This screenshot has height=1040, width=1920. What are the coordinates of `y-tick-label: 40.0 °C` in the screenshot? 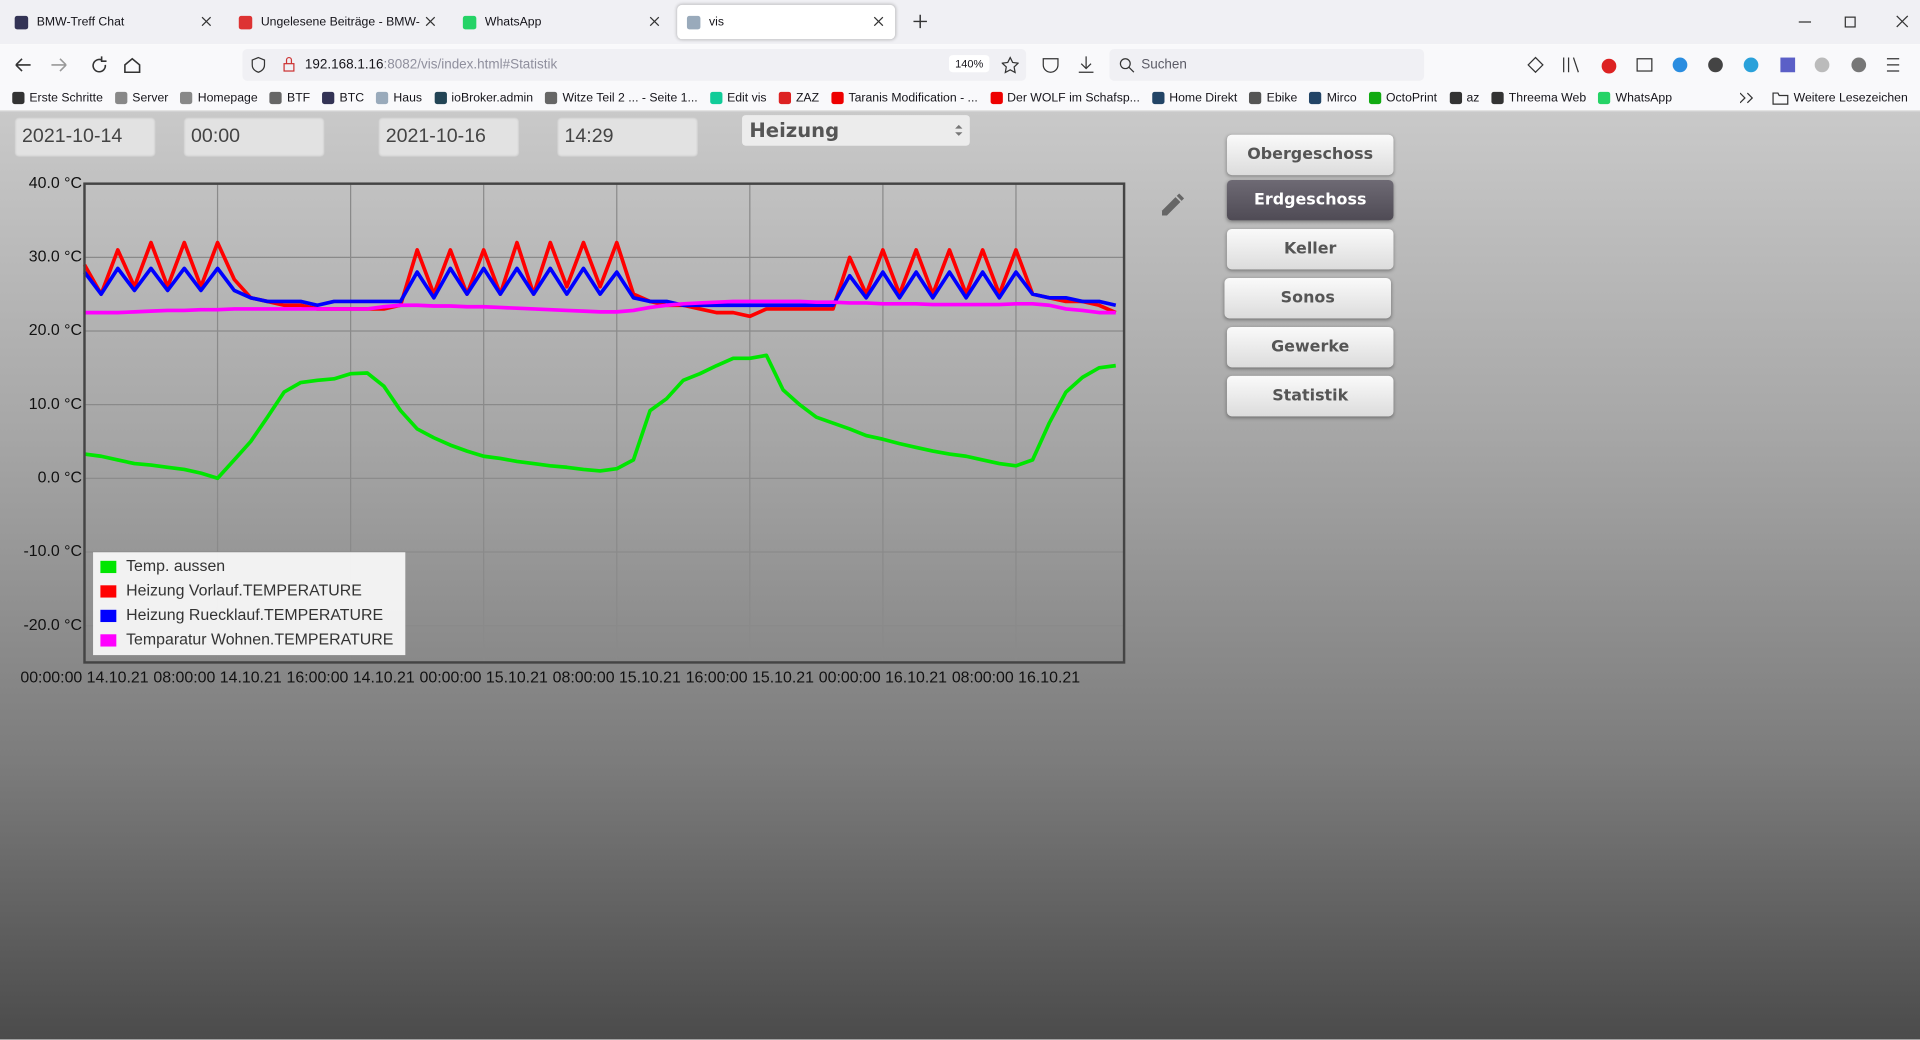 It's located at (55, 183).